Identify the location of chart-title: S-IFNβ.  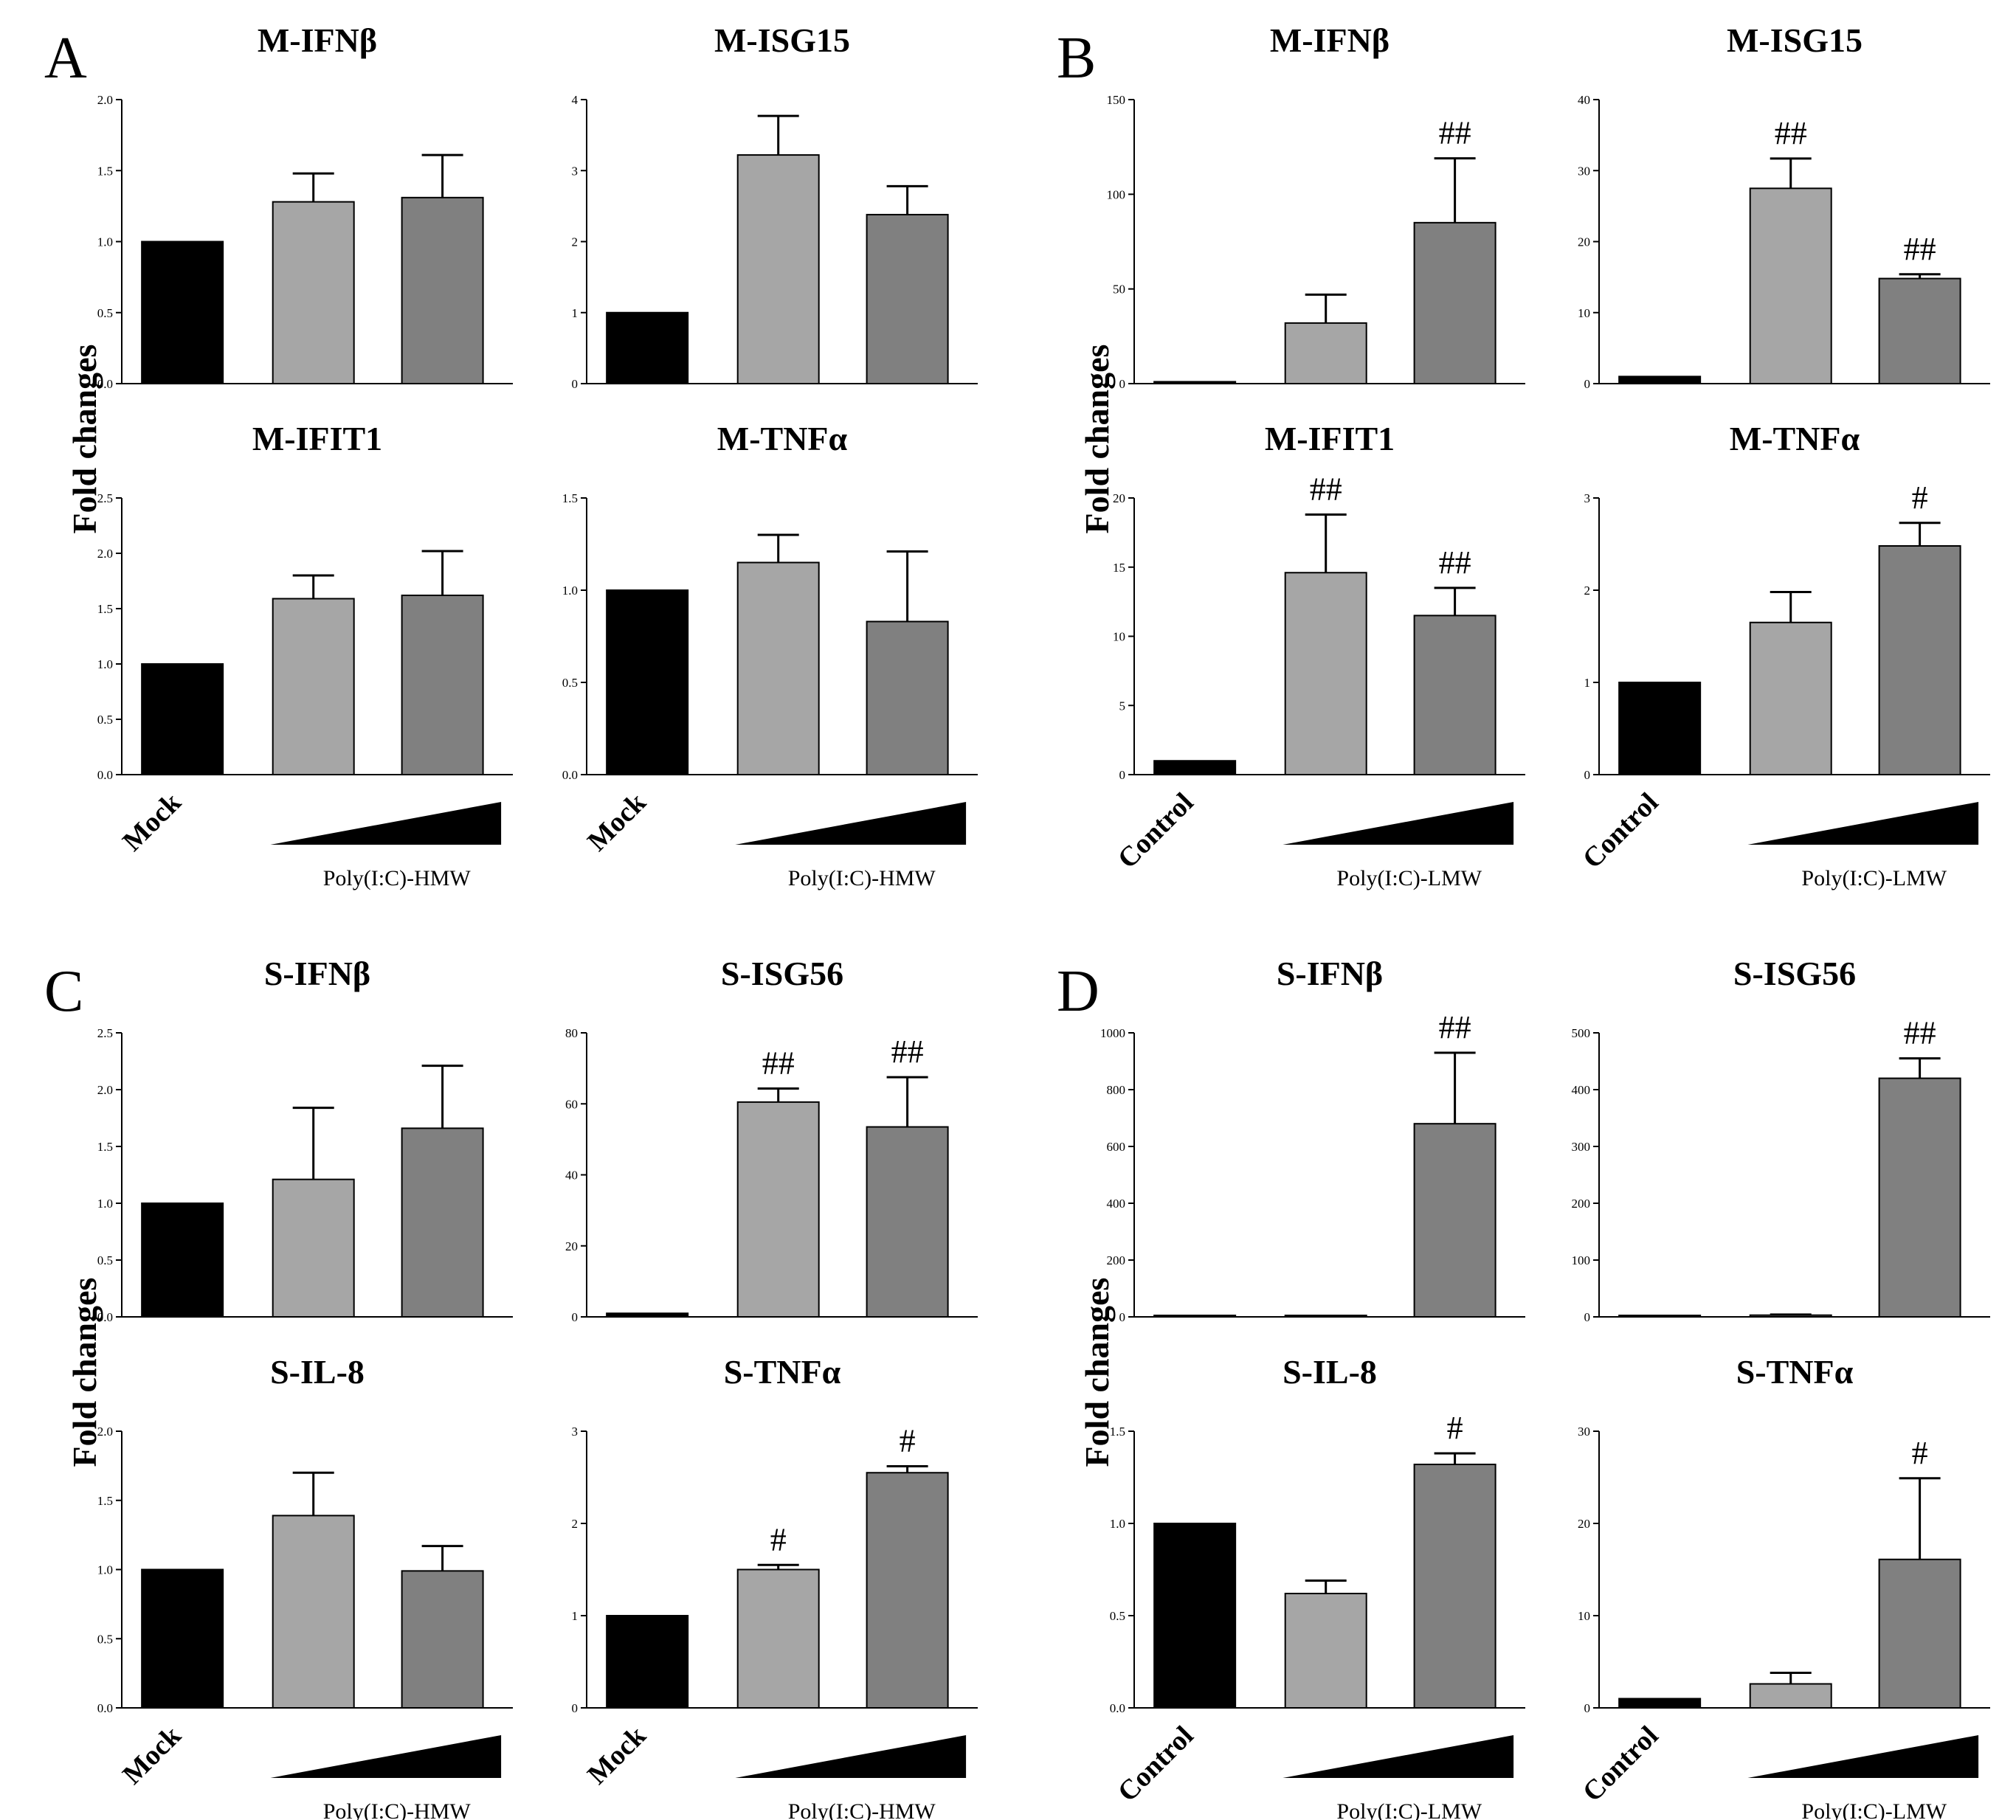
(317, 973).